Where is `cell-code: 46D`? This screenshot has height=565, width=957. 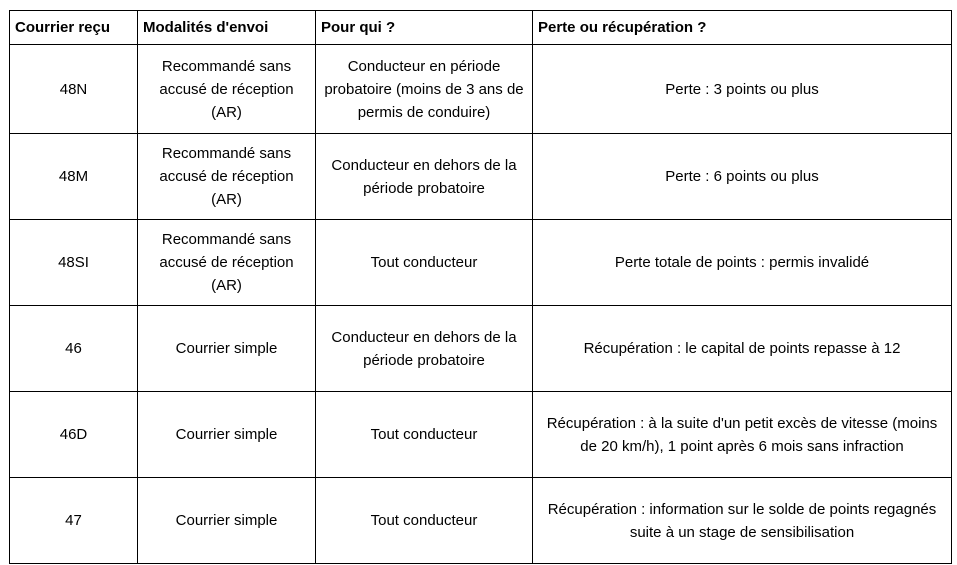 cell-code: 46D is located at coordinates (73, 434).